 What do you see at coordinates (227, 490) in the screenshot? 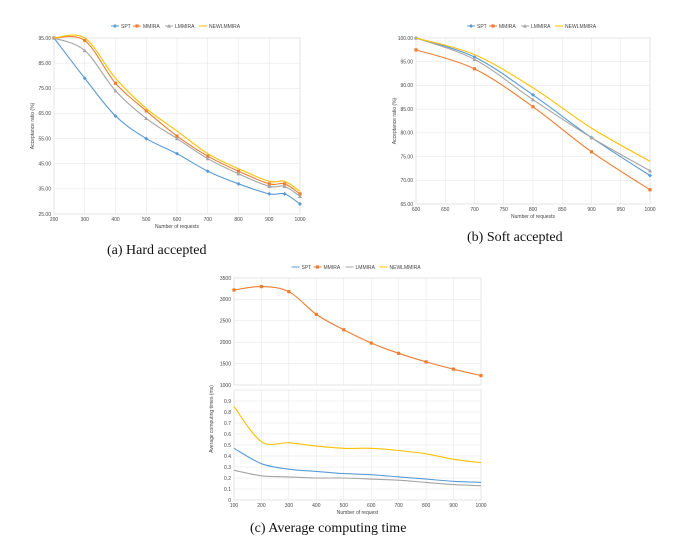
I see `time-lower-y-tick-label: 0.1` at bounding box center [227, 490].